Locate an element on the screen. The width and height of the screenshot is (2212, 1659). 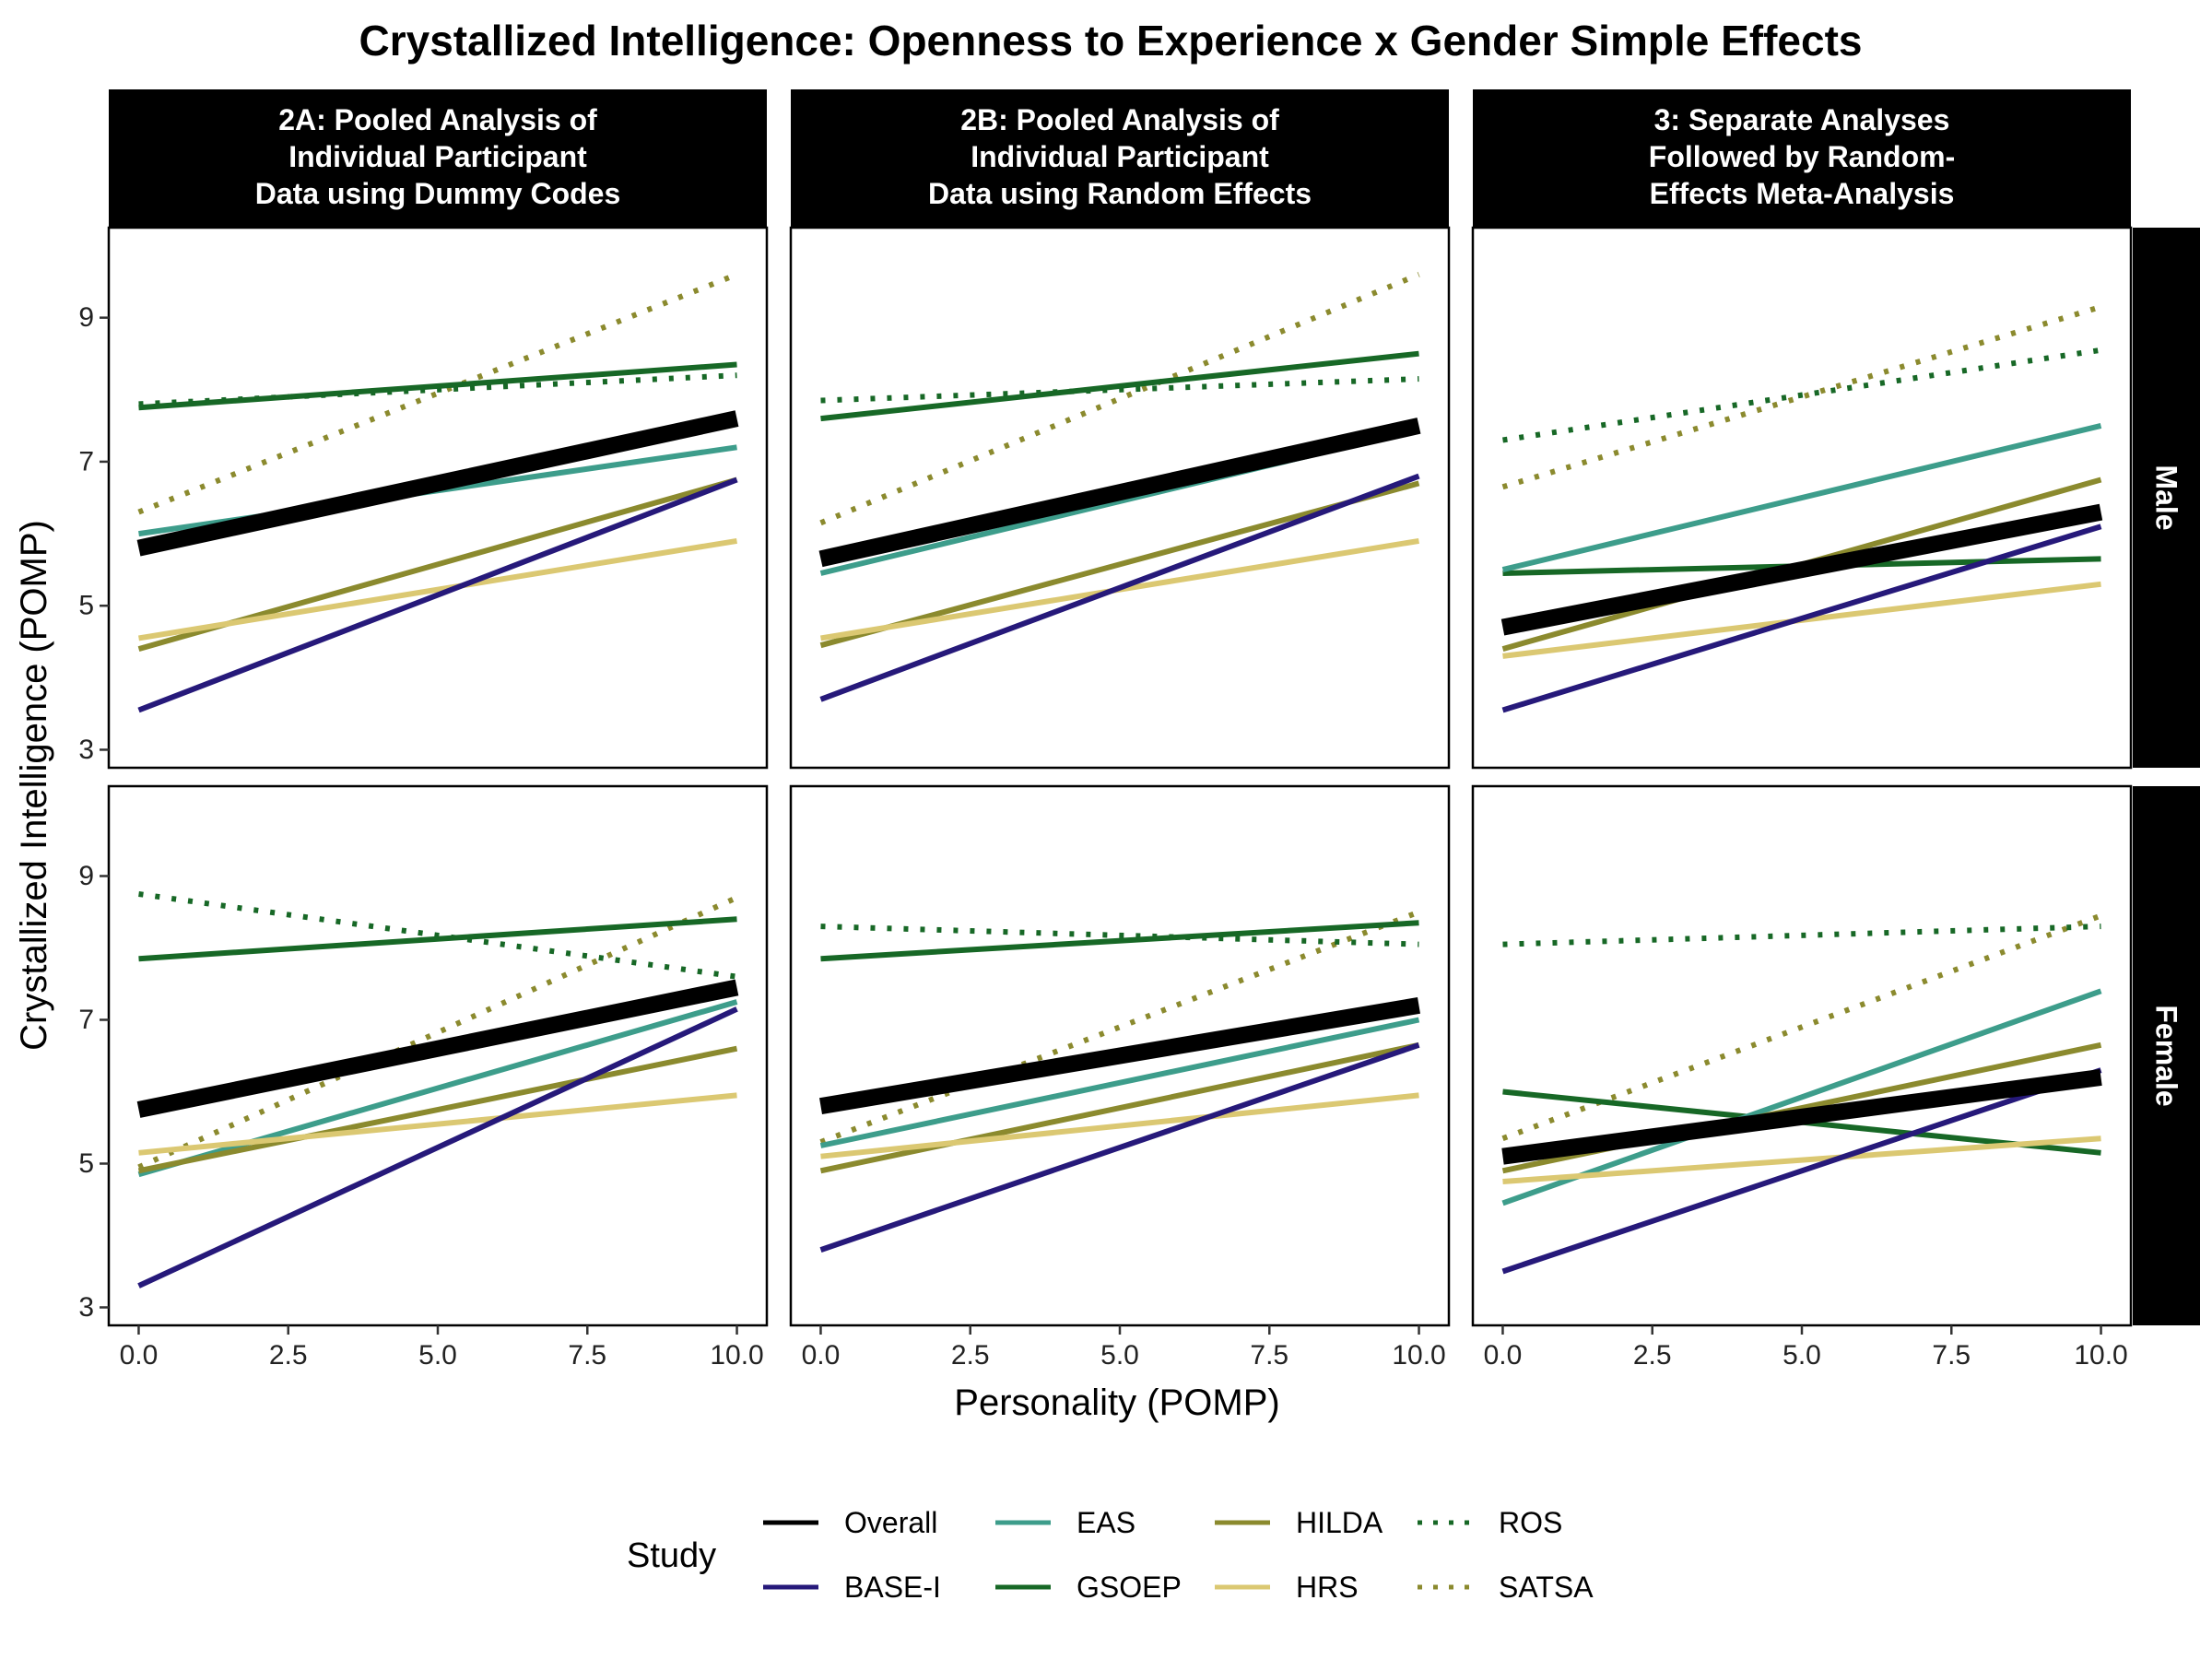
facet-strip-right: Male is located at coordinates (2166, 498).